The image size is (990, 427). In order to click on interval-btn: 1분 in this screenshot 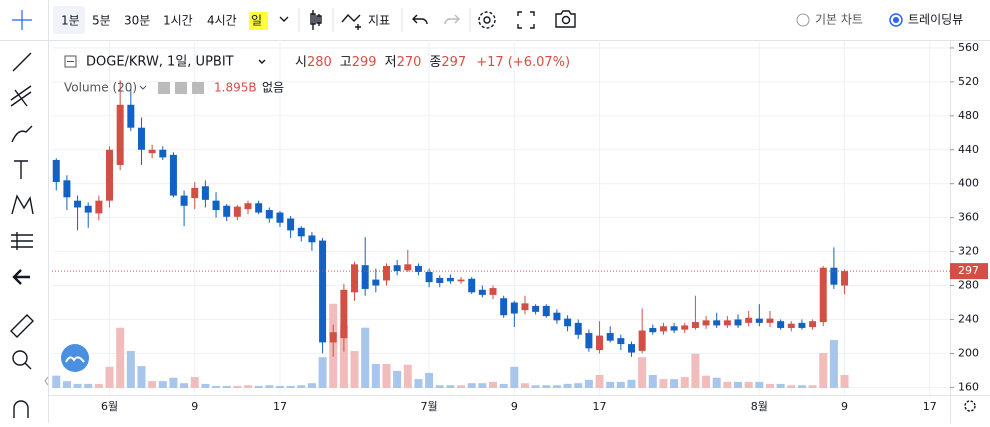, I will do `click(70, 21)`.